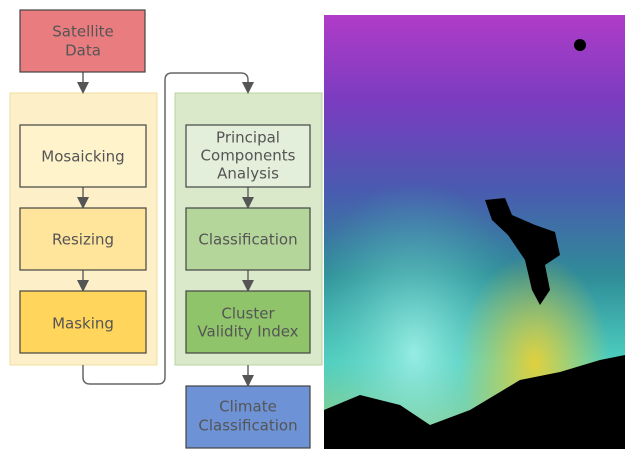 Image resolution: width=625 pixels, height=453 pixels. What do you see at coordinates (82, 32) in the screenshot?
I see `node-label: Satellite` at bounding box center [82, 32].